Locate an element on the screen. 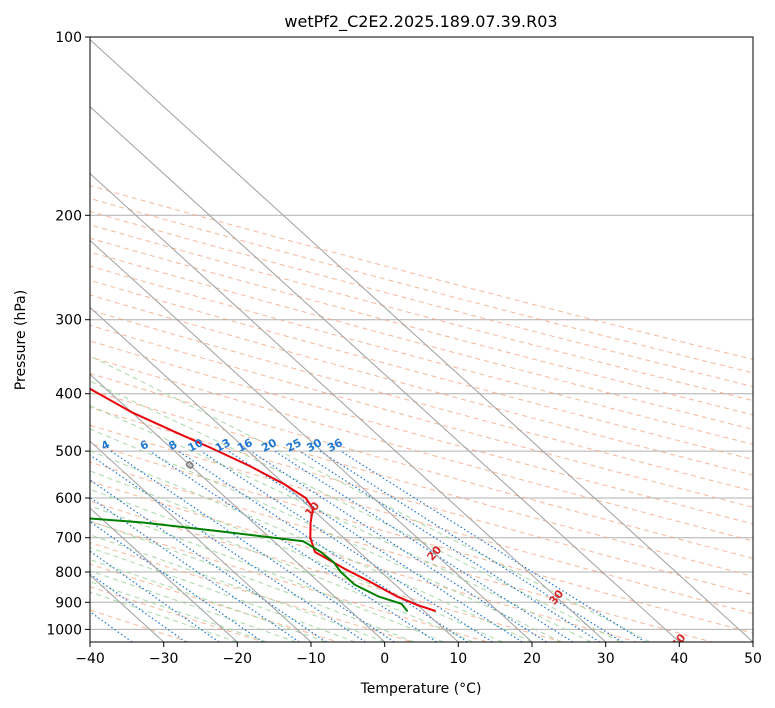 The height and width of the screenshot is (708, 775). y-axis-label: Pressure (hPa) is located at coordinates (21, 340).